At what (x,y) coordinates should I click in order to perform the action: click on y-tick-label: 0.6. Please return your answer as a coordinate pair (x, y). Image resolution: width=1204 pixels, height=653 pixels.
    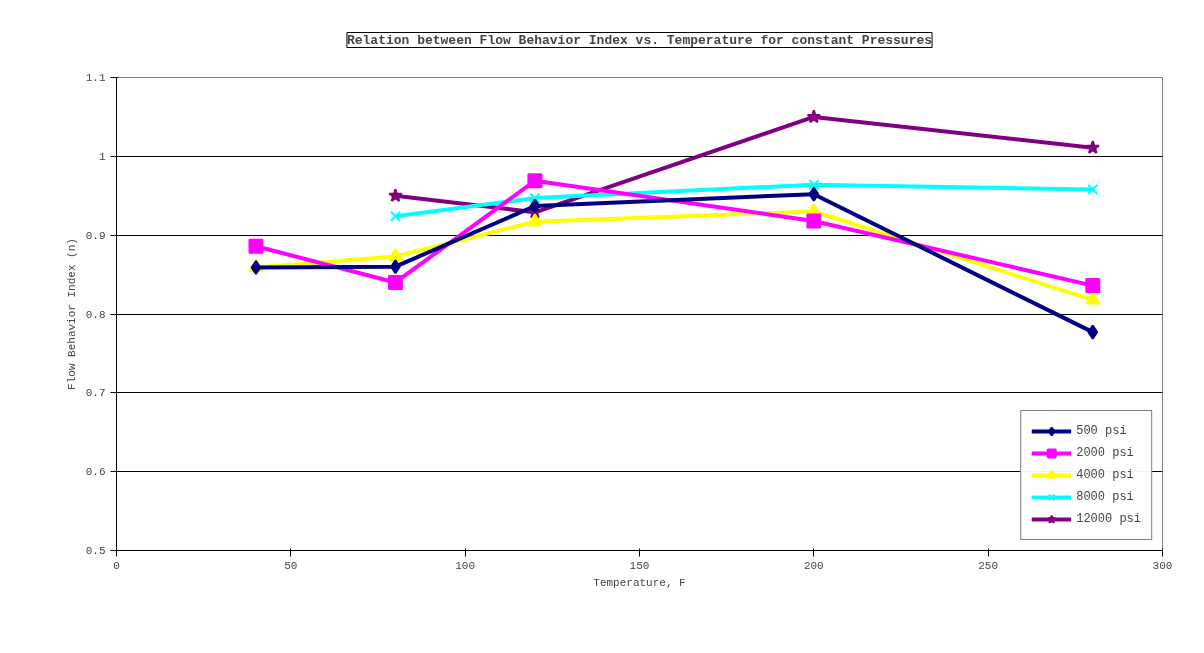
    Looking at the image, I should click on (95, 472).